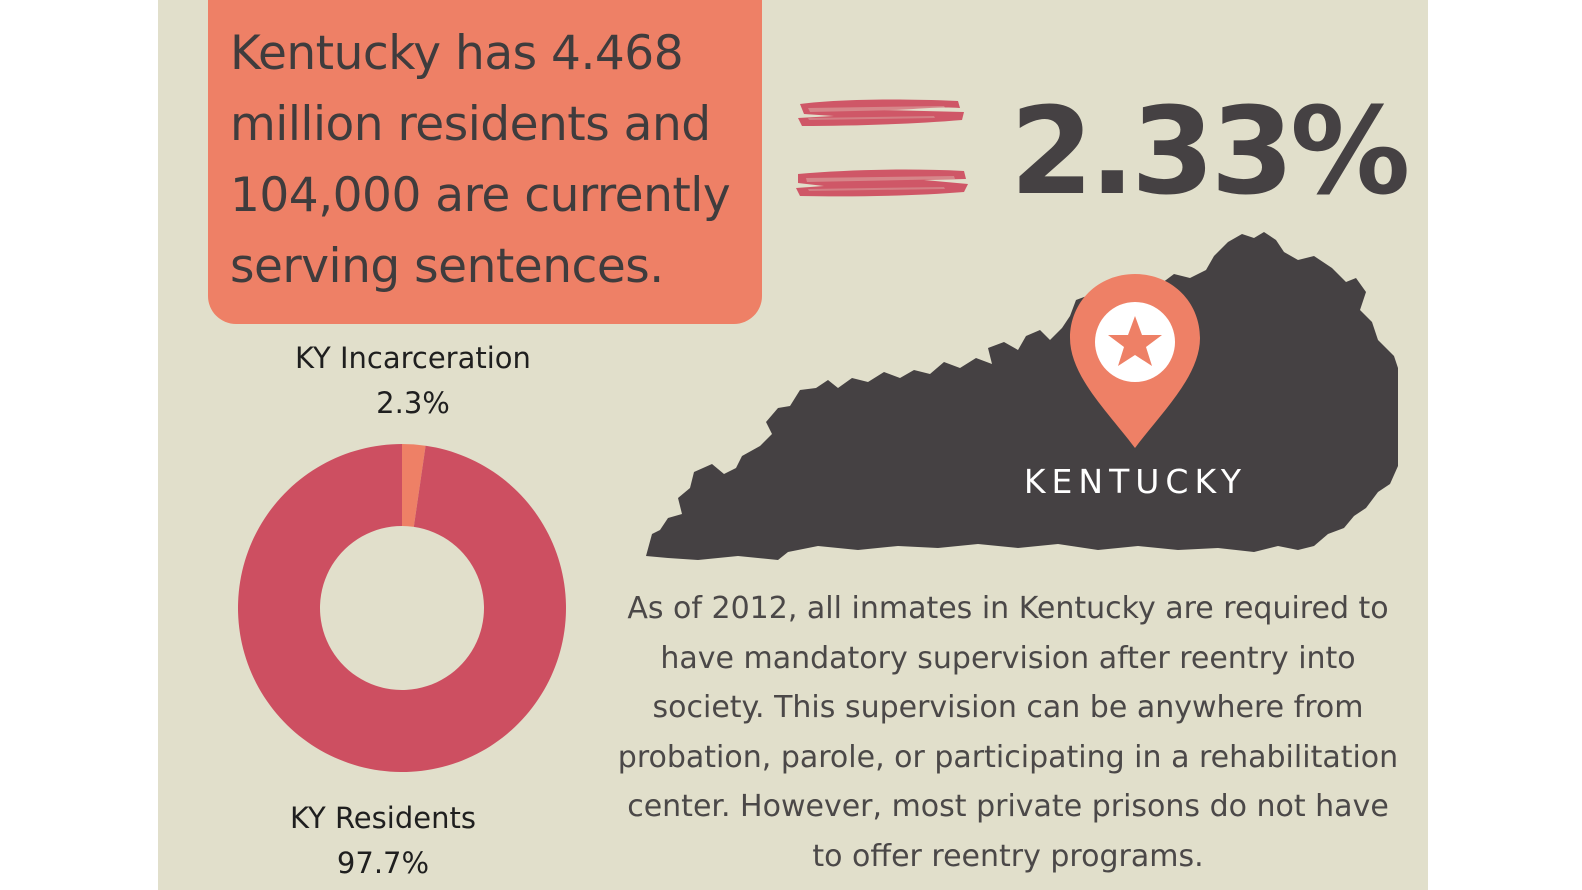 The image size is (1582, 890). I want to click on donut-slice-ky-residents, so click(401, 608).